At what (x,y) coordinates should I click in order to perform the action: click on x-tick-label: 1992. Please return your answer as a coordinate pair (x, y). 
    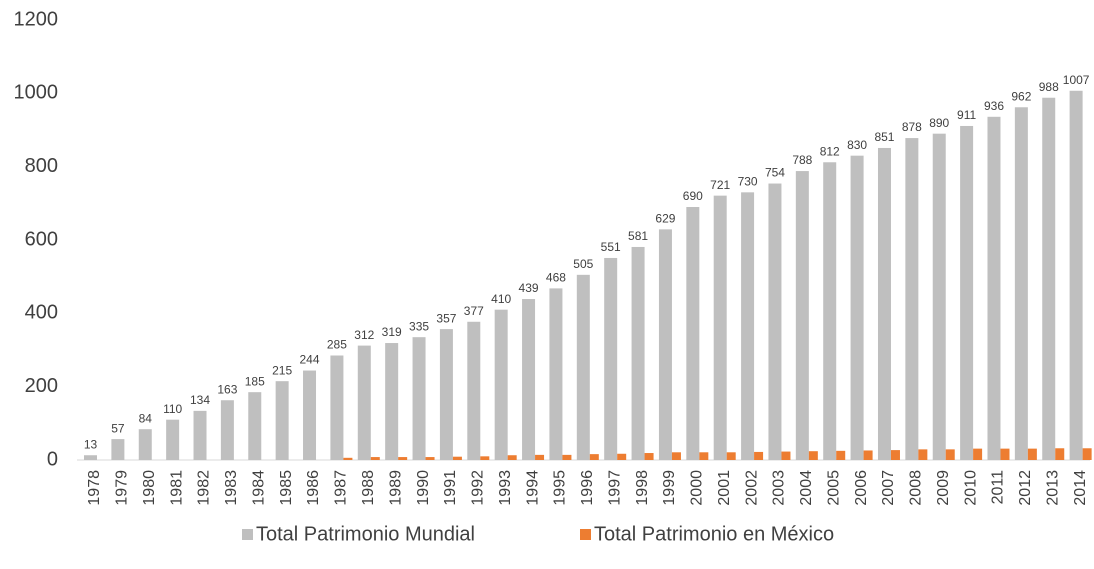
    Looking at the image, I should click on (478, 488).